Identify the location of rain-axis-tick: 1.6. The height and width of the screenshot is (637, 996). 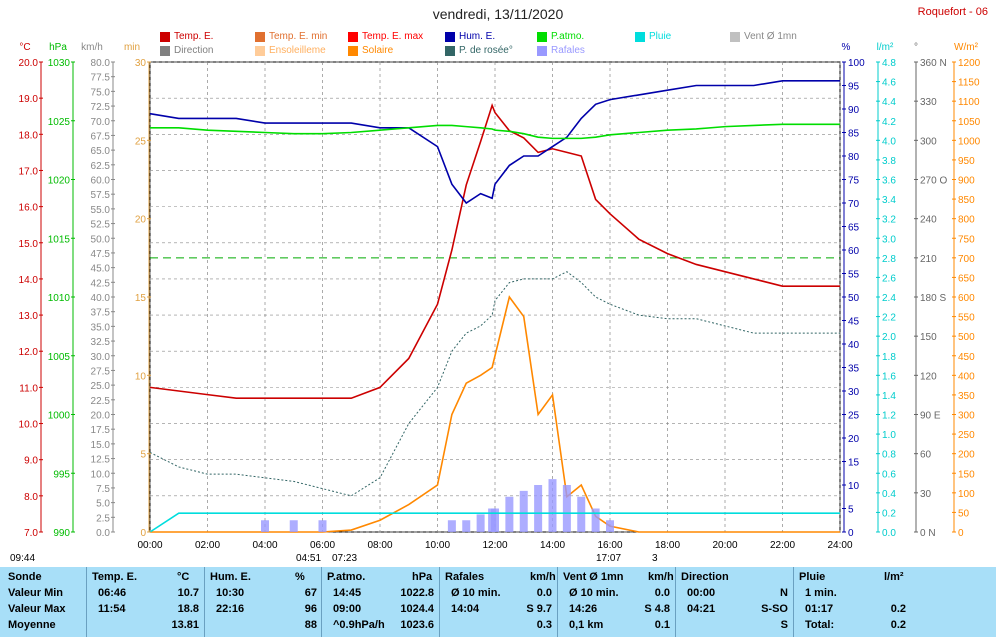
(889, 376).